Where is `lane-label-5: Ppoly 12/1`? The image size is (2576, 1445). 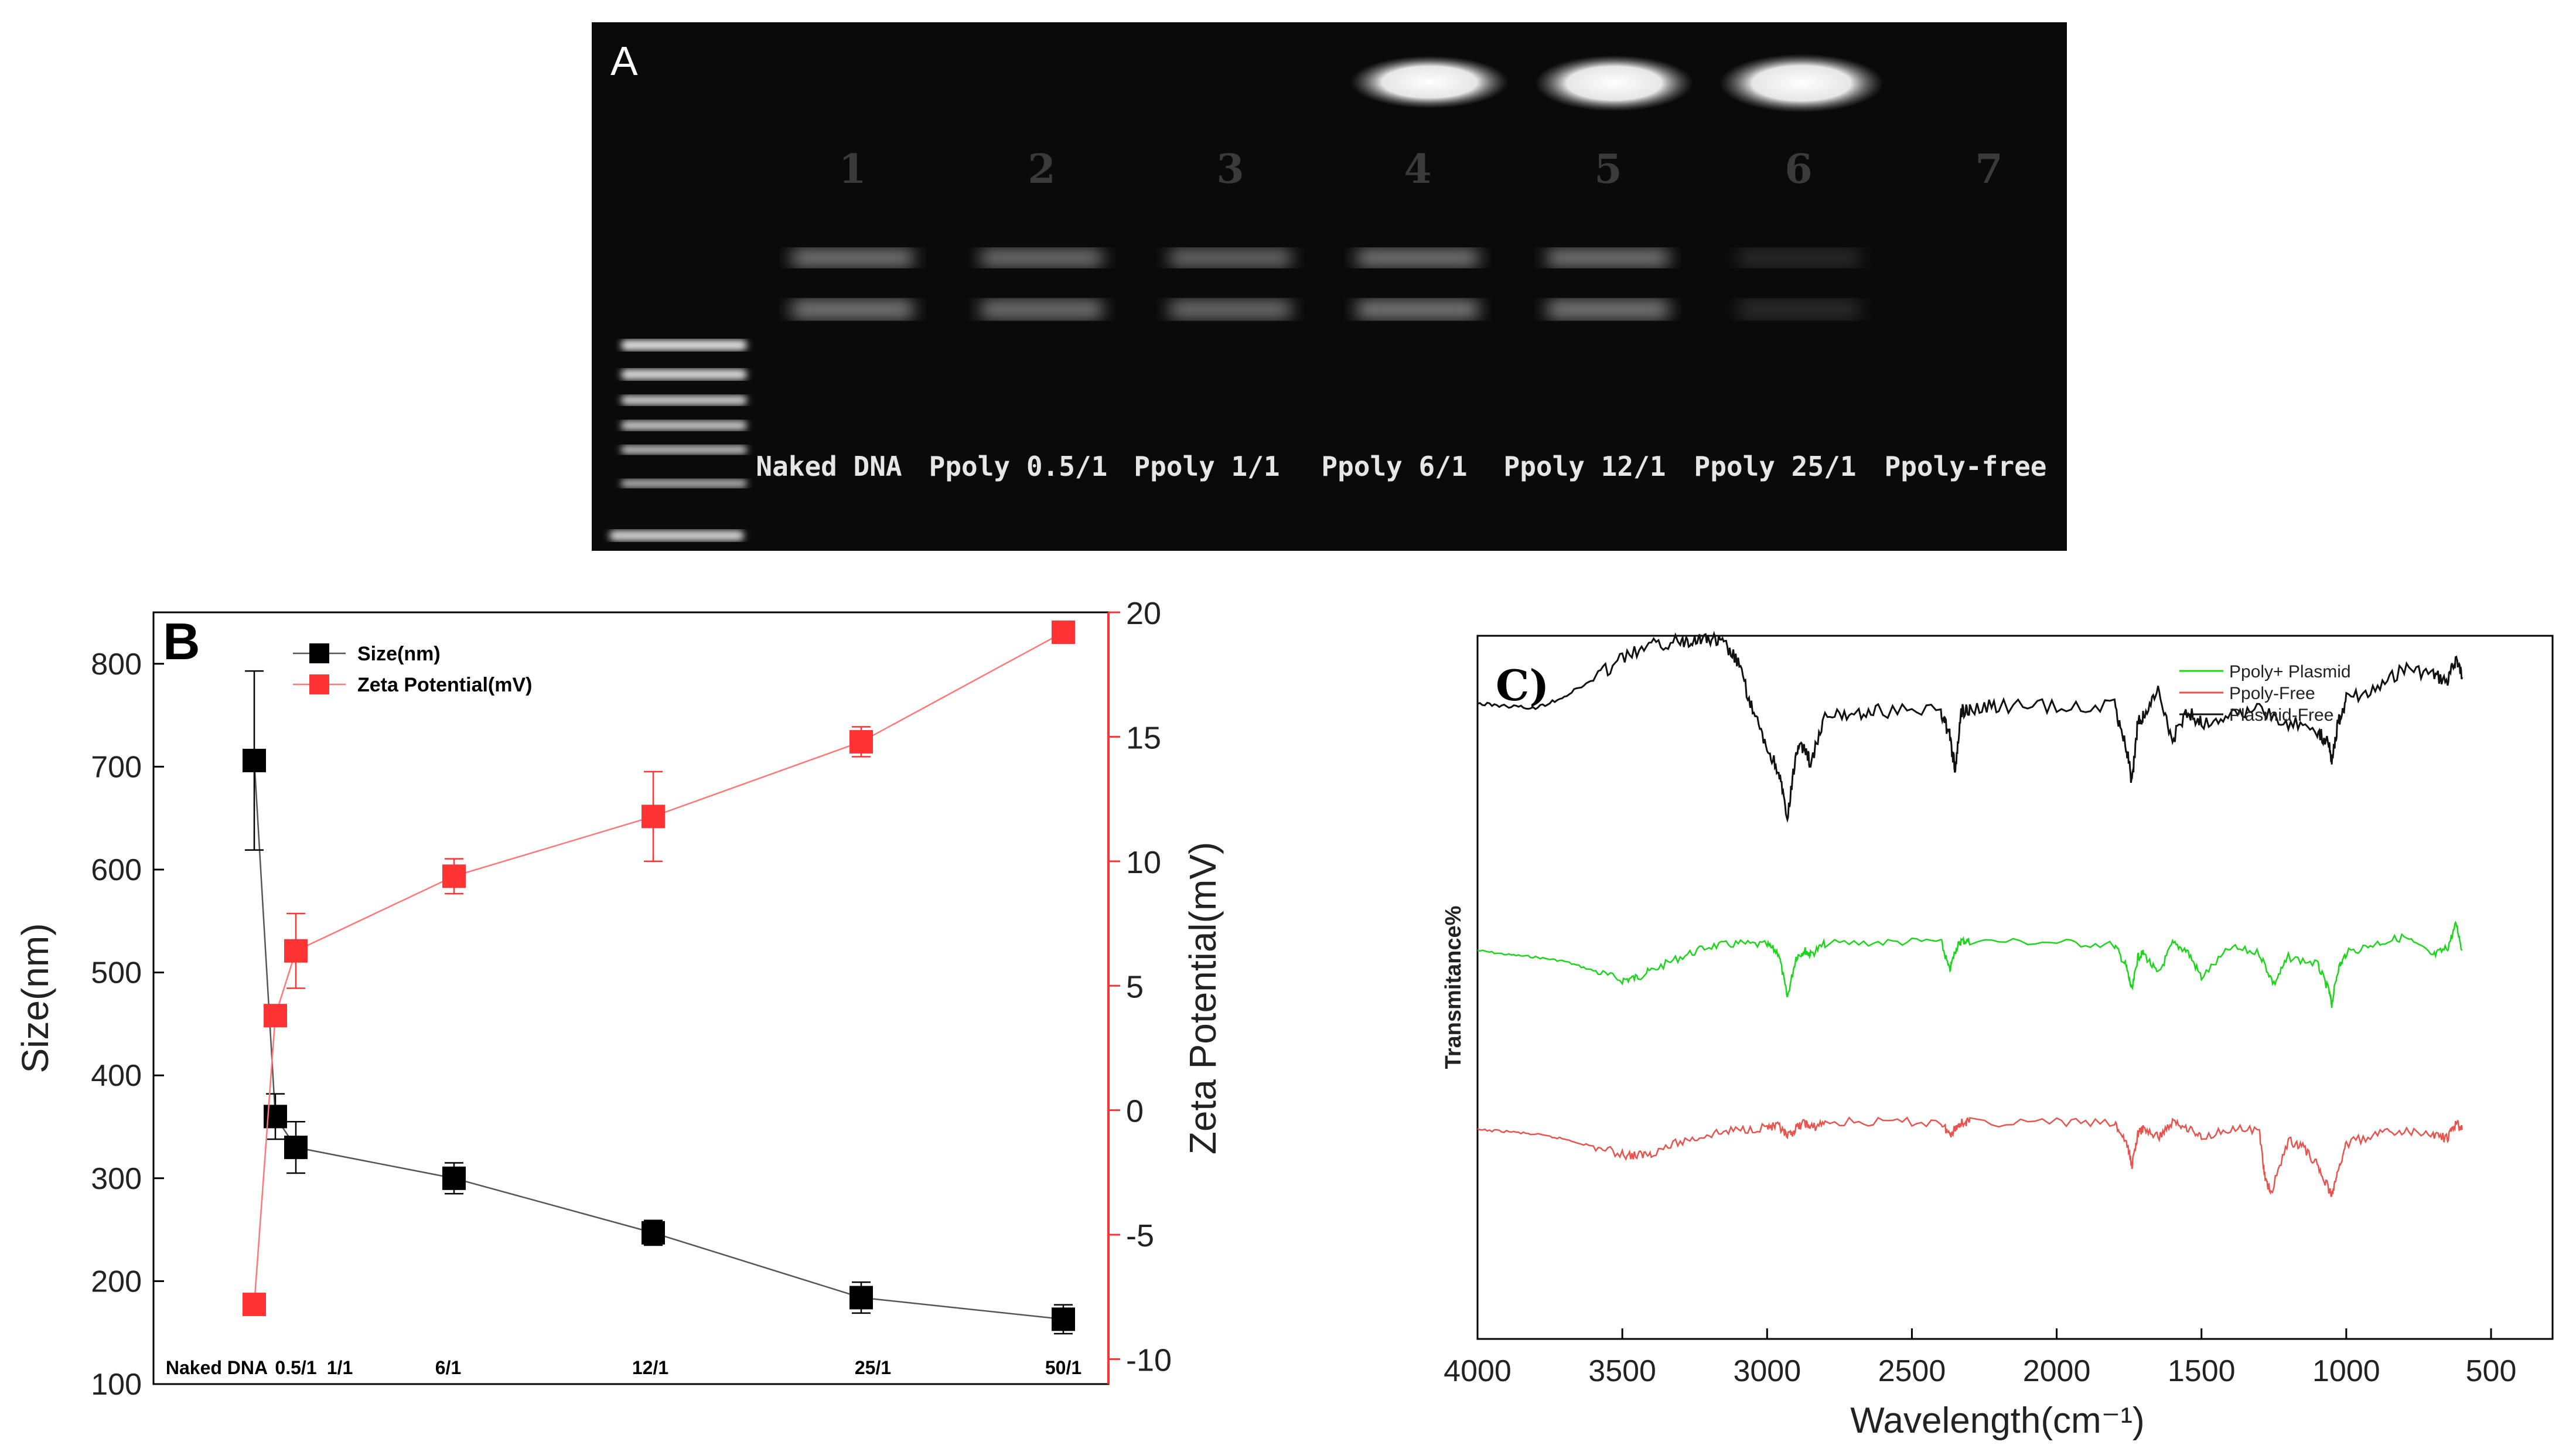
lane-label-5: Ppoly 12/1 is located at coordinates (1585, 467).